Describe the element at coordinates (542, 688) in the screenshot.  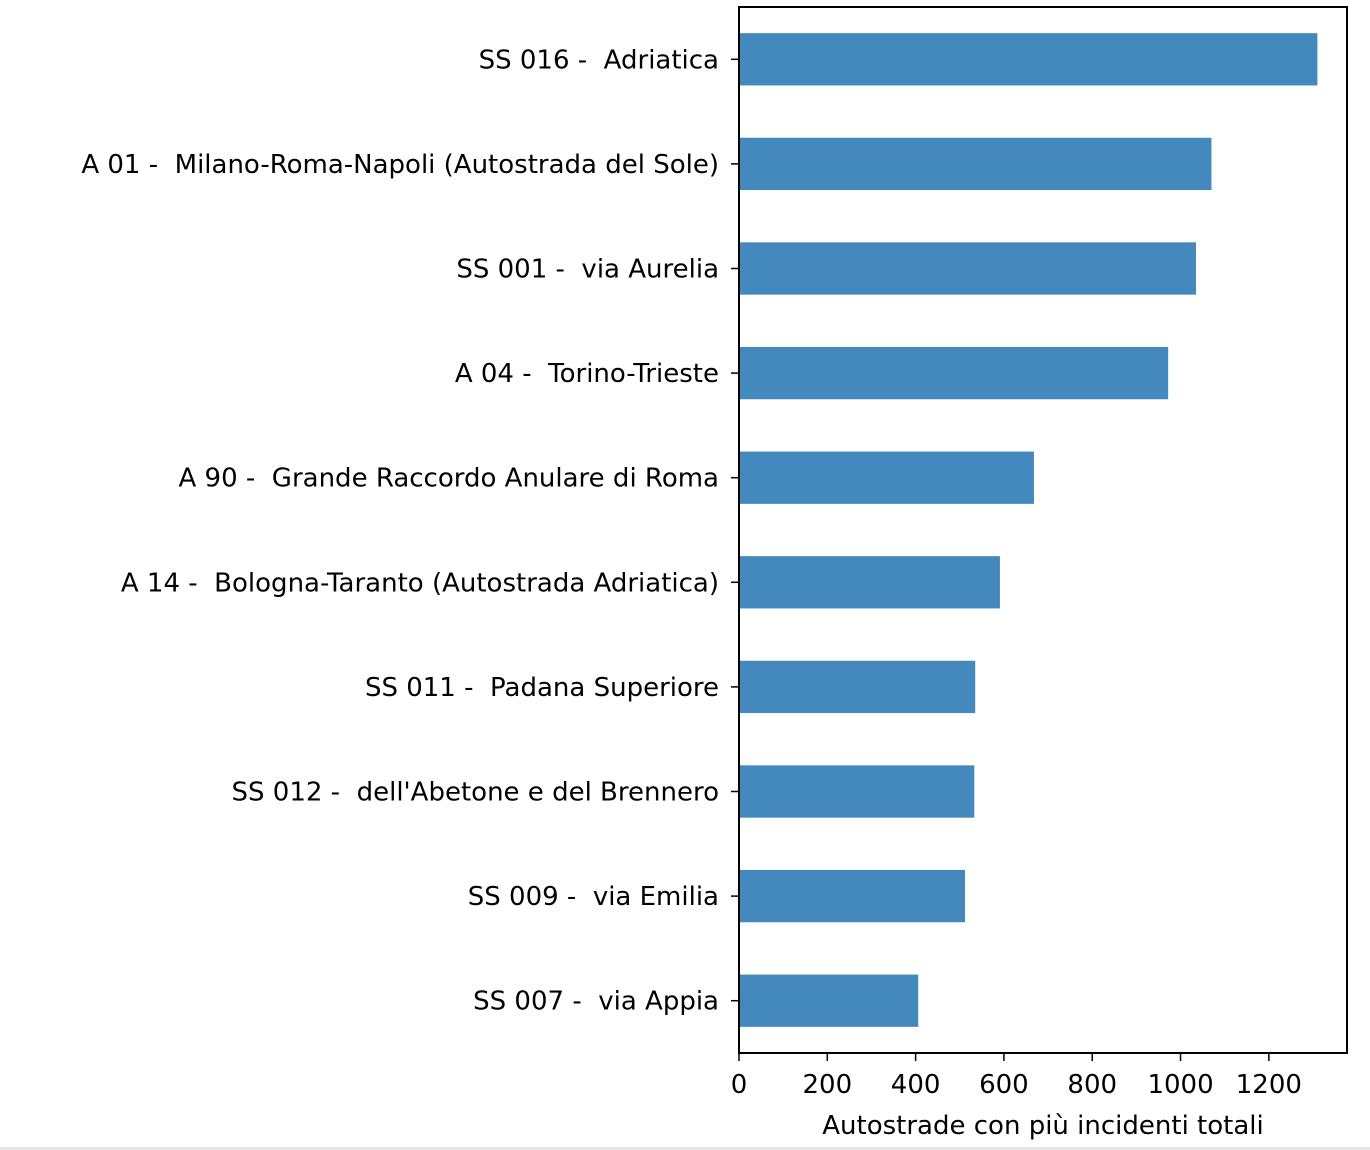
I see `category-label: SS 011 - Padana Superiore` at that location.